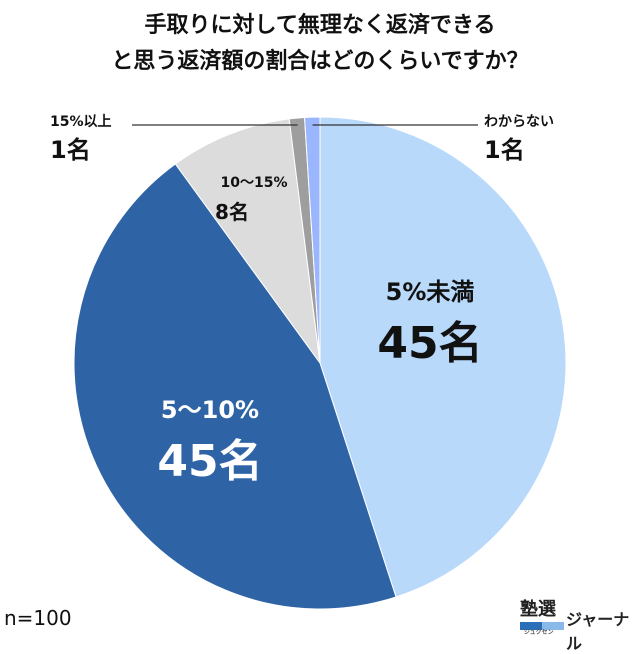  Describe the element at coordinates (320, 25) in the screenshot. I see `chart-title-line-1: 手取りに対して無理なく返済できる` at that location.